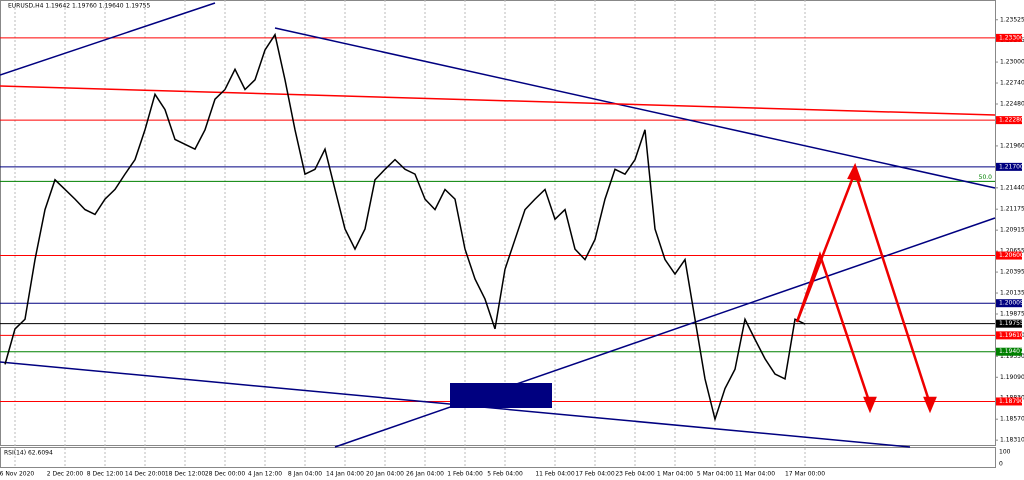  What do you see at coordinates (345, 474) in the screenshot?
I see `x-tick-label: 14 Jan 04:00` at bounding box center [345, 474].